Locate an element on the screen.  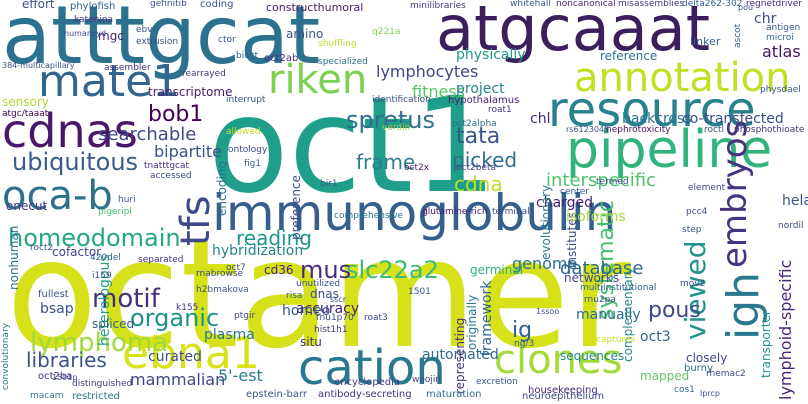
word-co-transfected: co-transfected is located at coordinates (733, 119).